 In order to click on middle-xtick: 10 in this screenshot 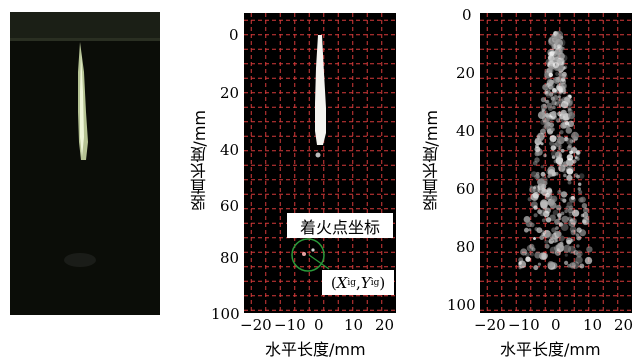, I will do `click(354, 325)`.